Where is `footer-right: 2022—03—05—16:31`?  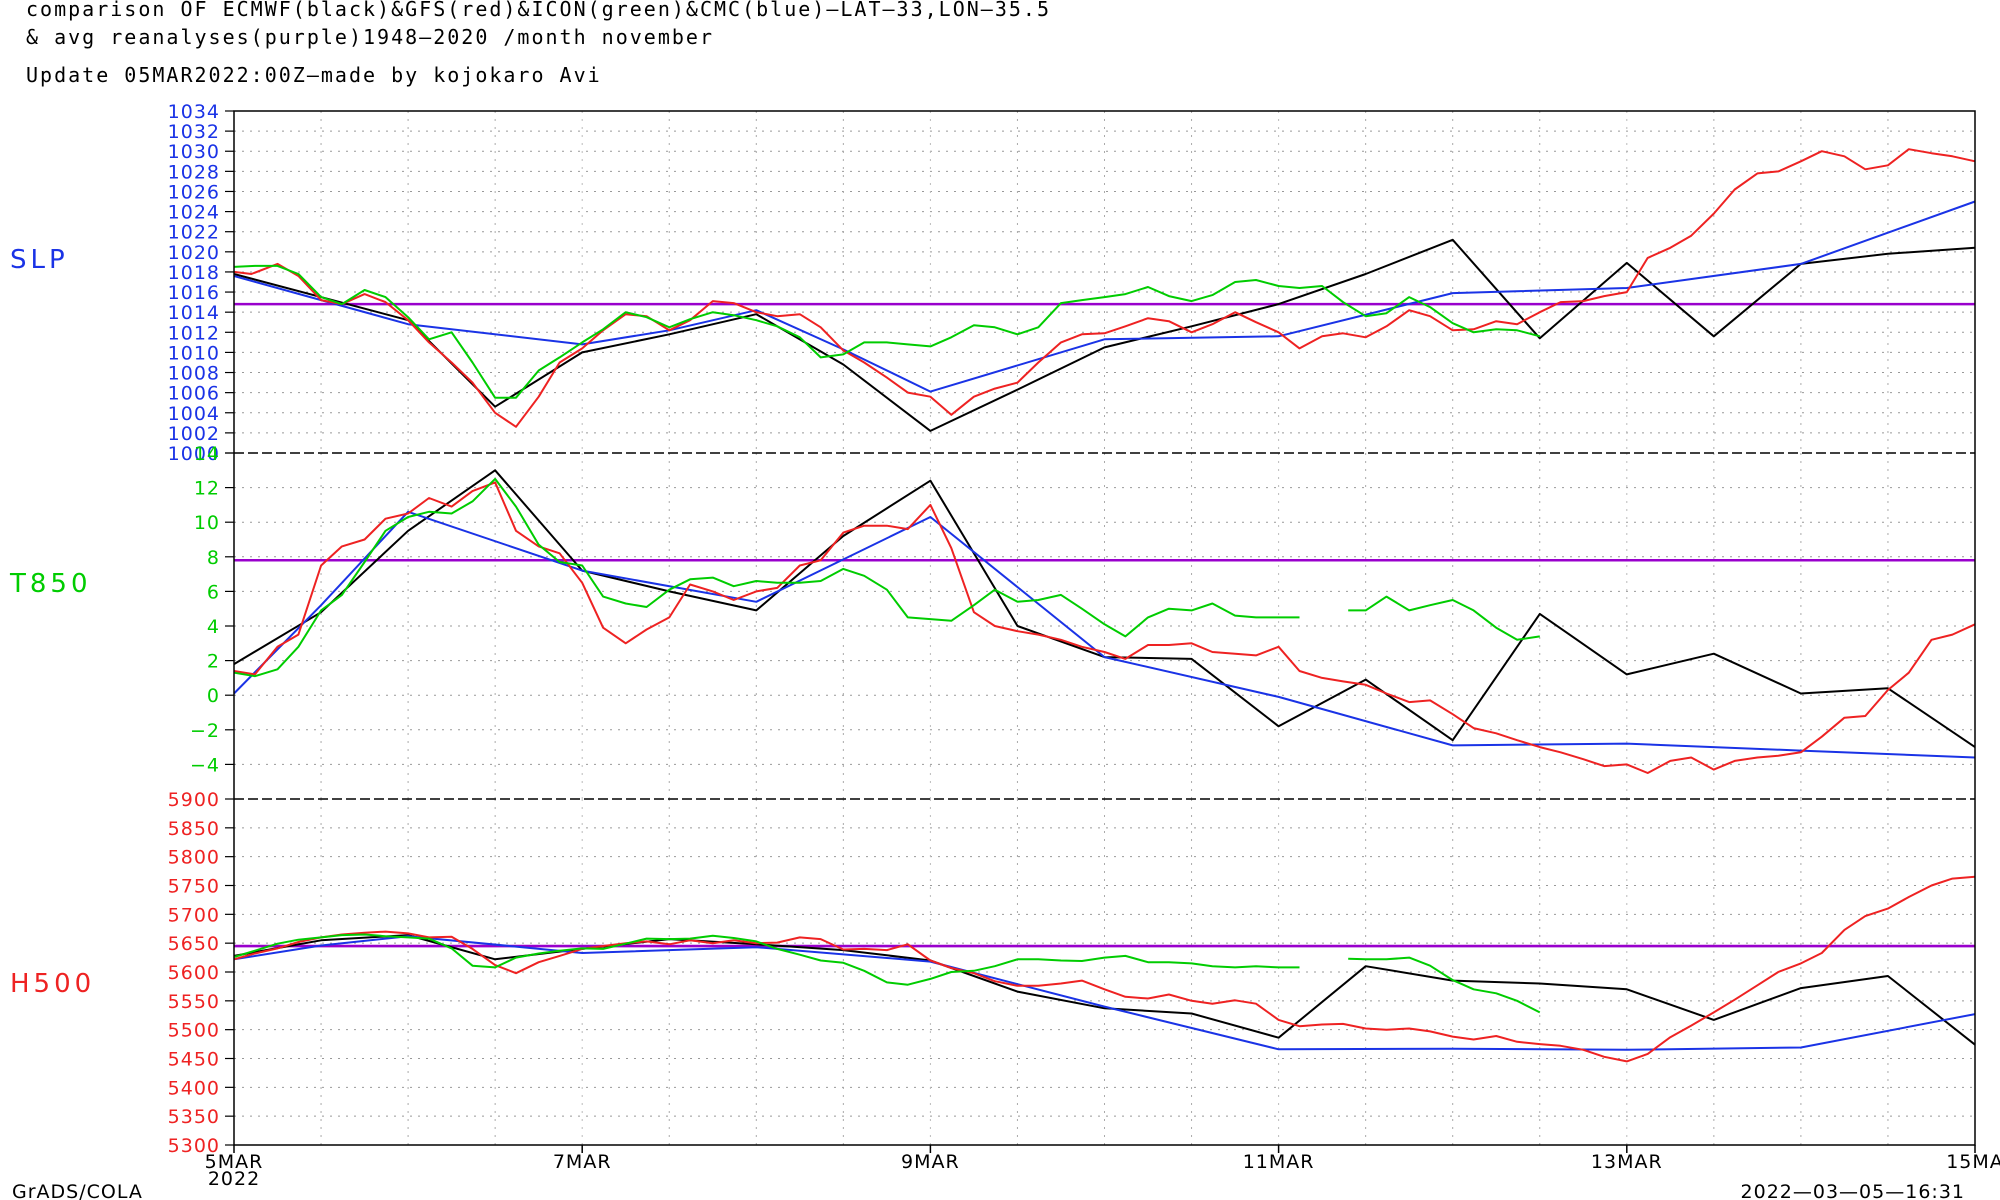 footer-right: 2022—03—05—16:31 is located at coordinates (1853, 1190).